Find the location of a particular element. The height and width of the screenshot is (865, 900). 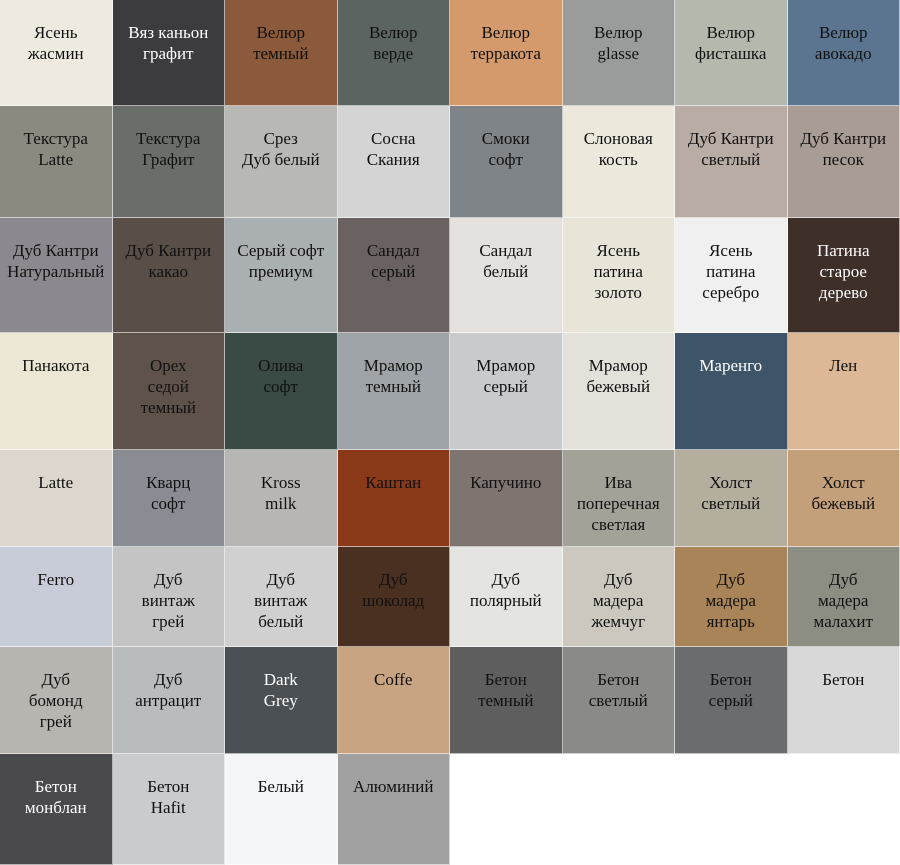

swatch: Олива софт is located at coordinates (281, 391).